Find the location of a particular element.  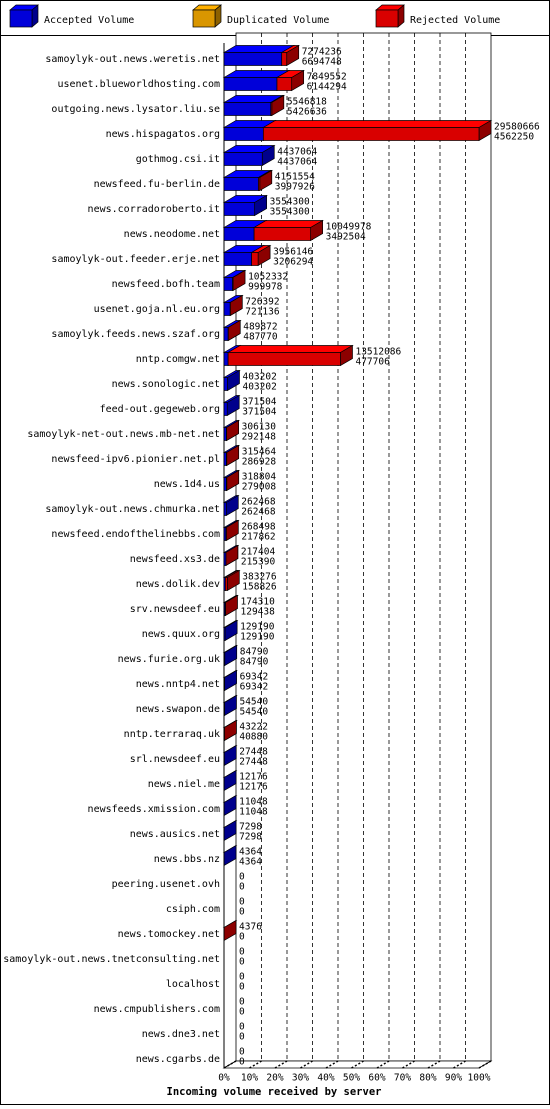

legend-label: Accepted Volume is located at coordinates (89, 20).